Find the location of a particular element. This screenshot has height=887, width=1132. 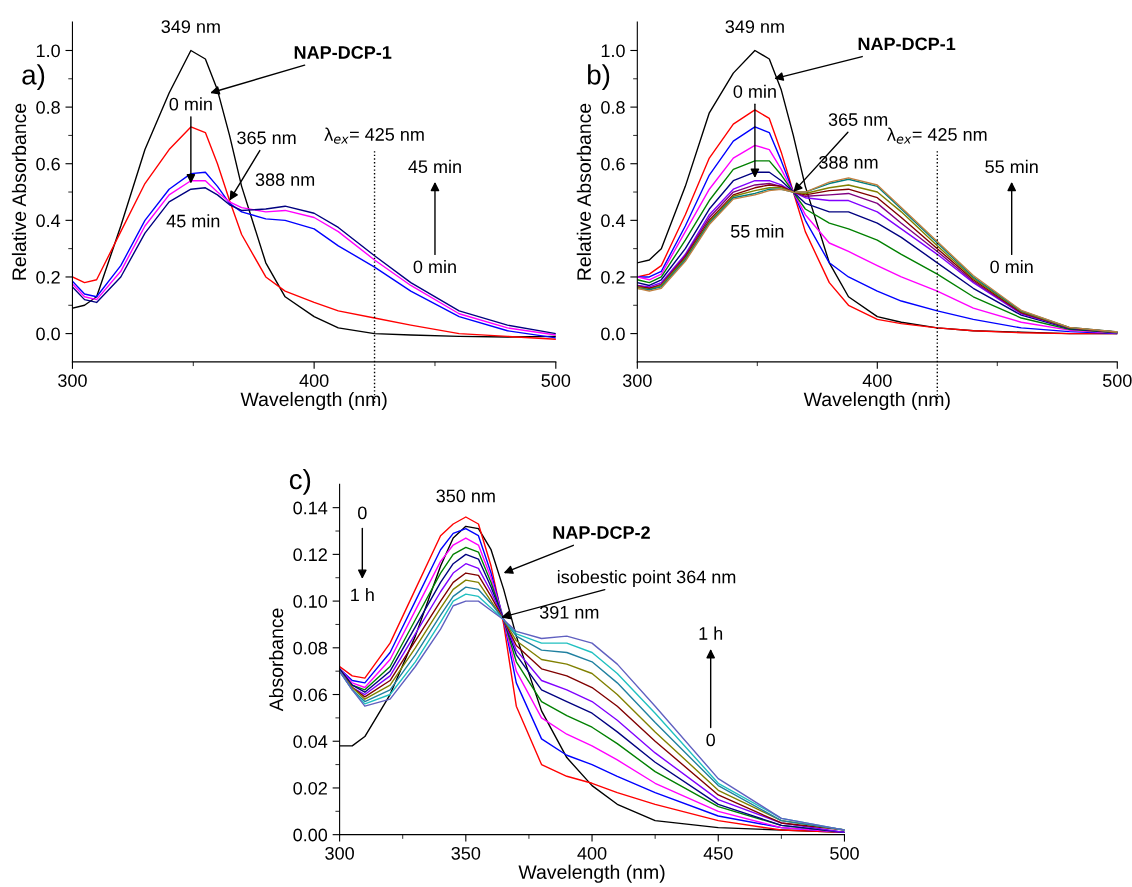

y-tick-label: 0.00 is located at coordinates (310, 835).